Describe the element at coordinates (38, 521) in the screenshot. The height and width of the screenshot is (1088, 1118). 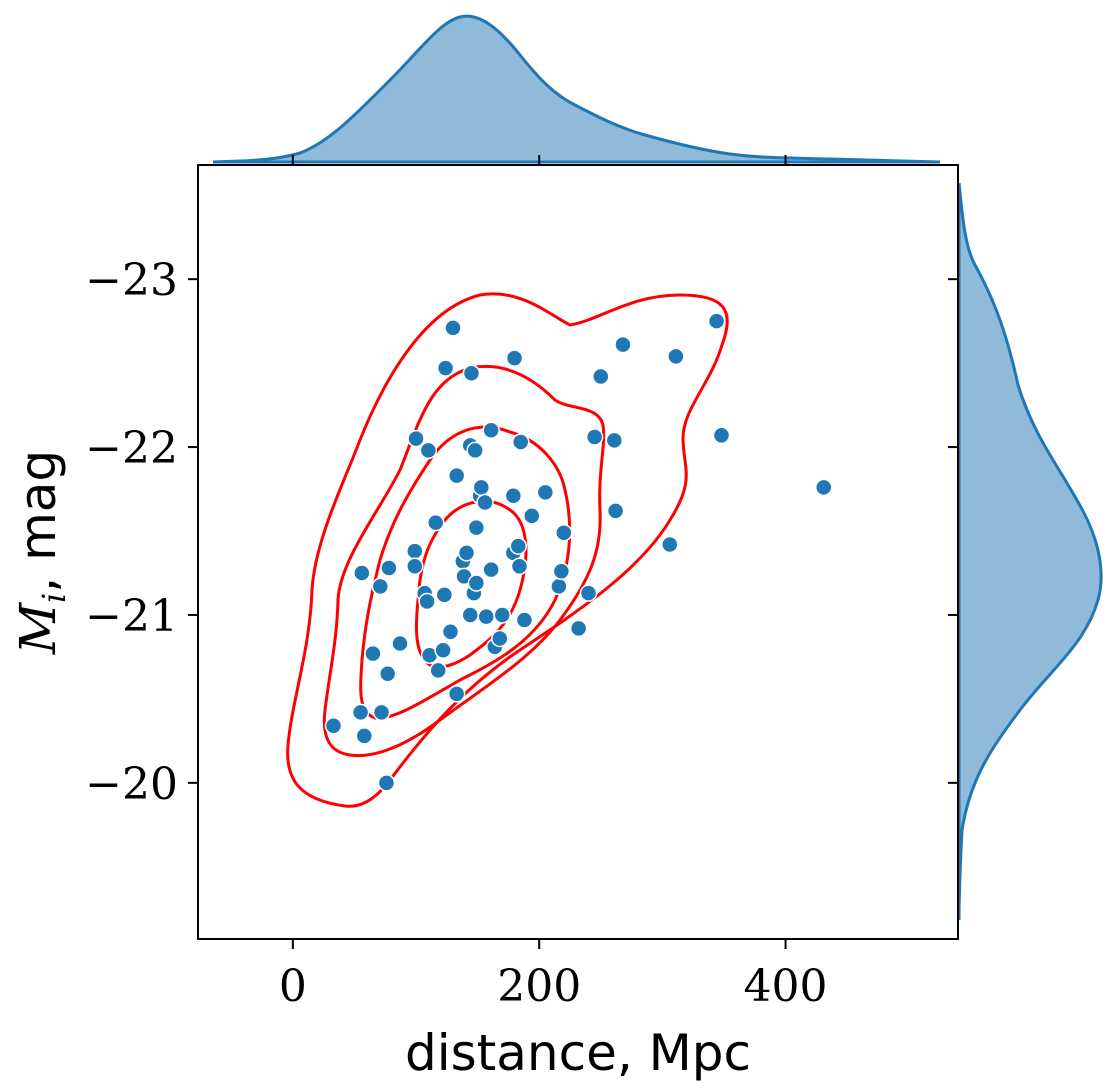
I see `y-axis-label-suffix: , mag` at that location.